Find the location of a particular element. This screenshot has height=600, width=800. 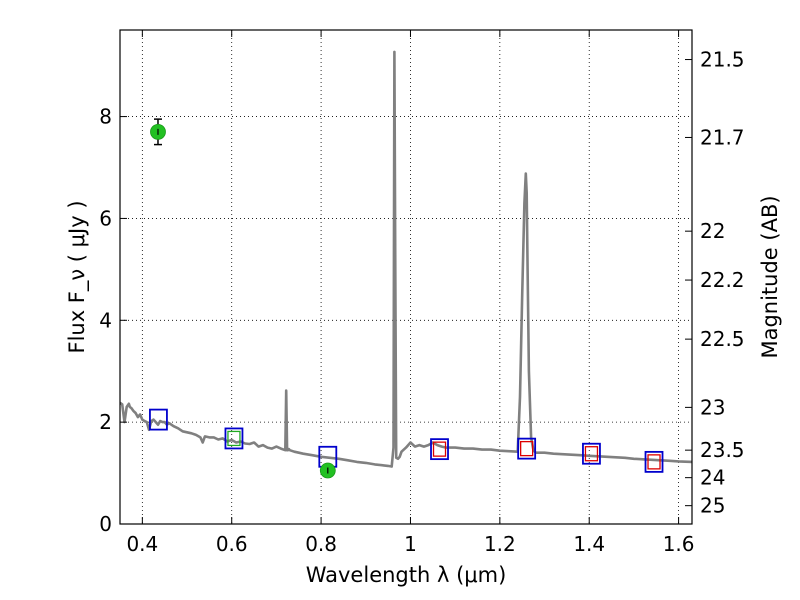

x-axis-label: Wavelength λ (μm) is located at coordinates (406, 575).